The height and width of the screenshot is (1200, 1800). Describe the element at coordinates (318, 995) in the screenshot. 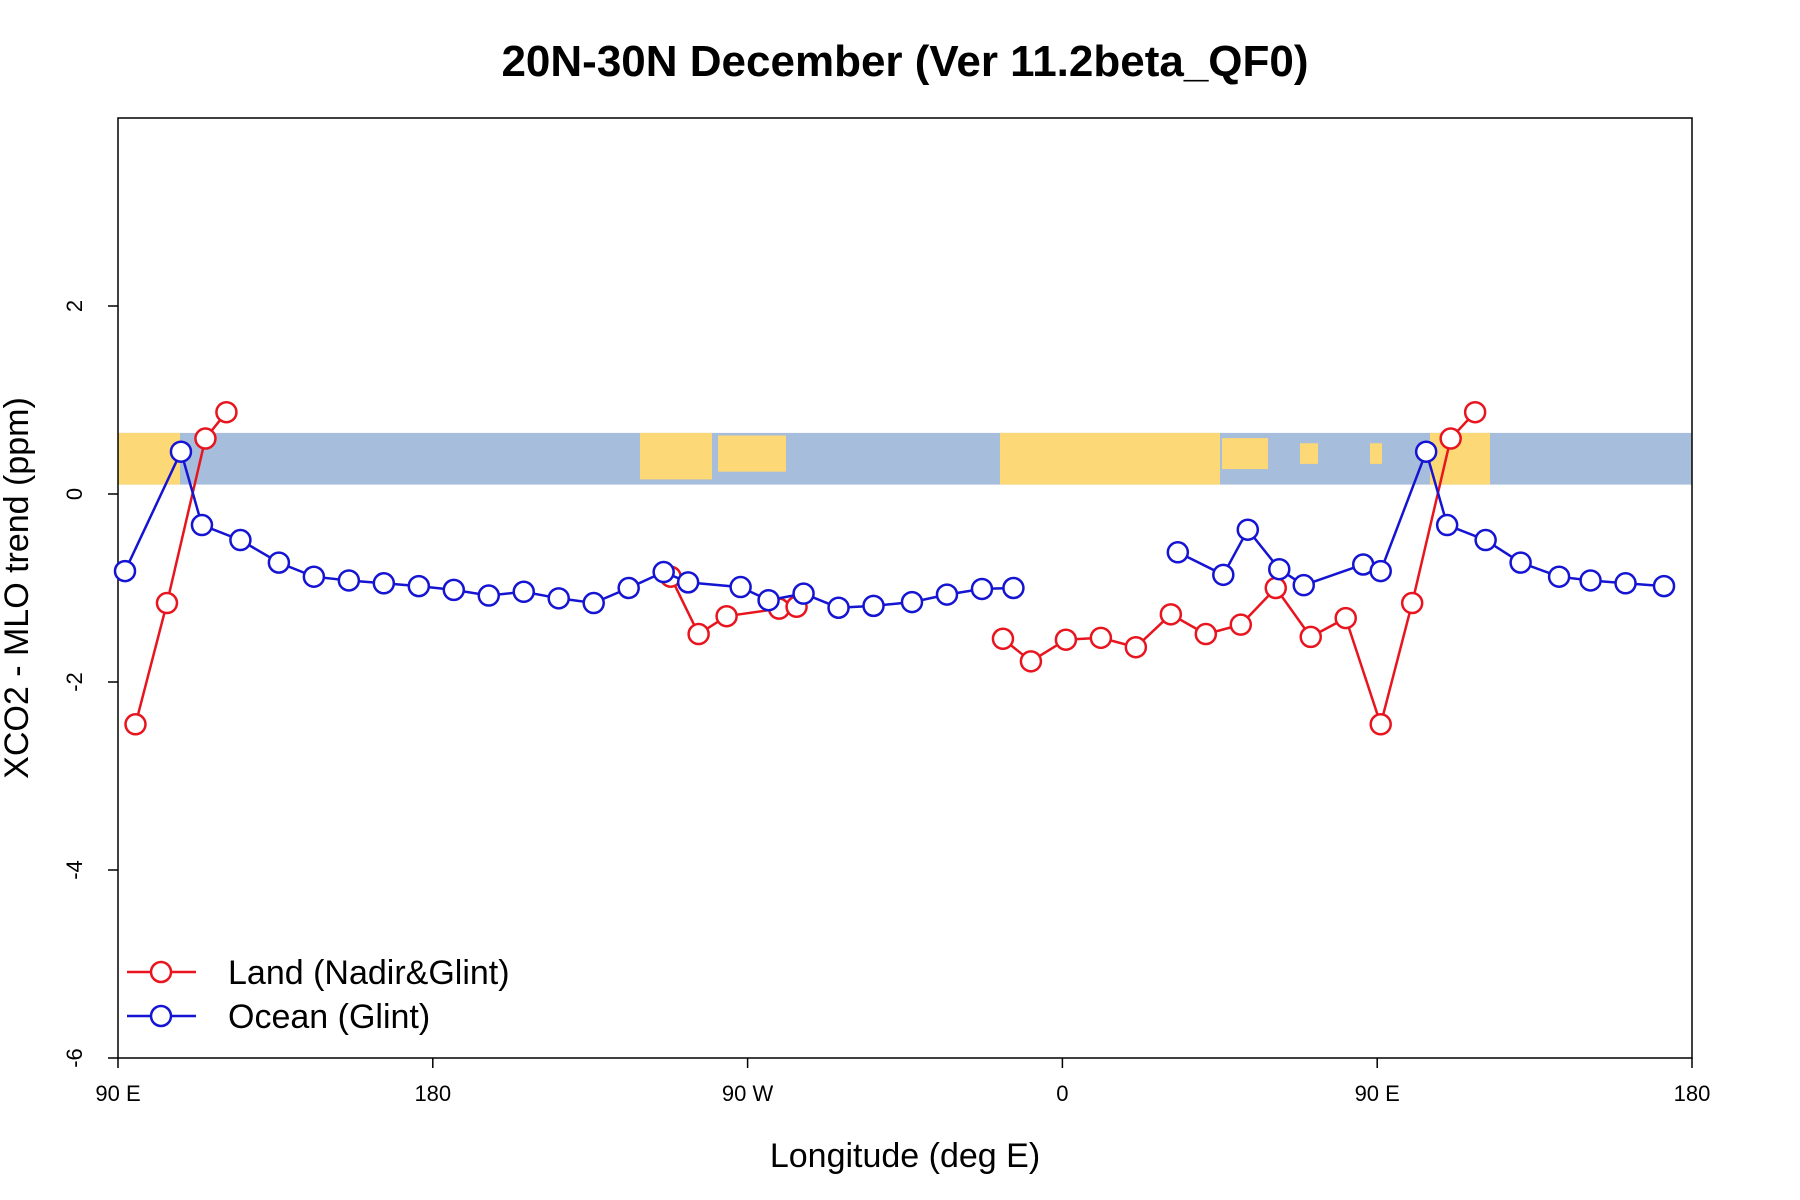

I see `legend: Land (Nadir&Glint) Ocean (Glint)` at that location.